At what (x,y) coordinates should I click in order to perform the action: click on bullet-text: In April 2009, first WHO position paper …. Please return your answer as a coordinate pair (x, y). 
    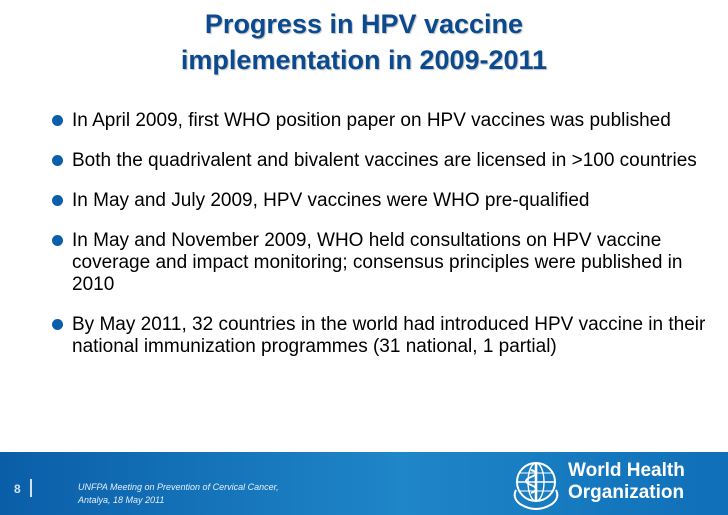
    Looking at the image, I should click on (371, 120).